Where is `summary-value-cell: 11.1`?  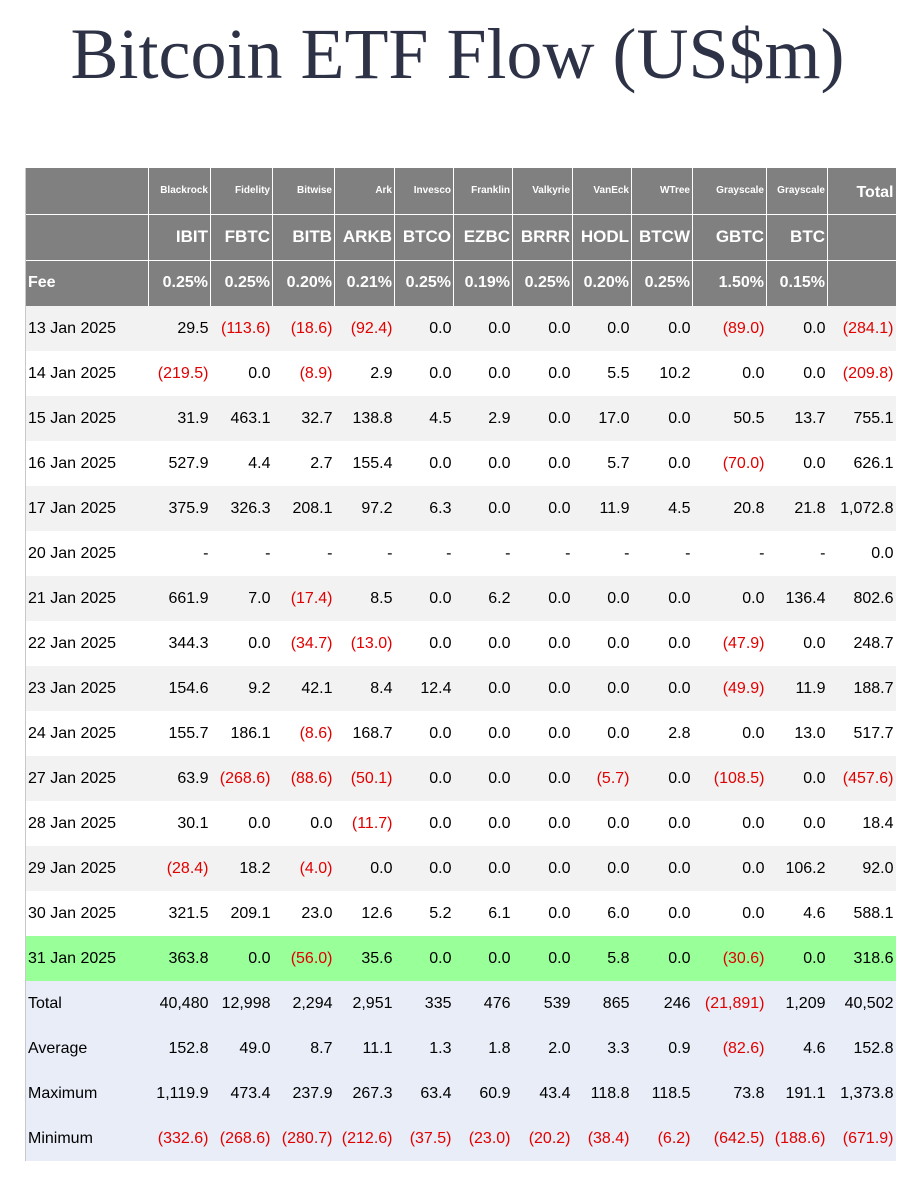
summary-value-cell: 11.1 is located at coordinates (364, 1048).